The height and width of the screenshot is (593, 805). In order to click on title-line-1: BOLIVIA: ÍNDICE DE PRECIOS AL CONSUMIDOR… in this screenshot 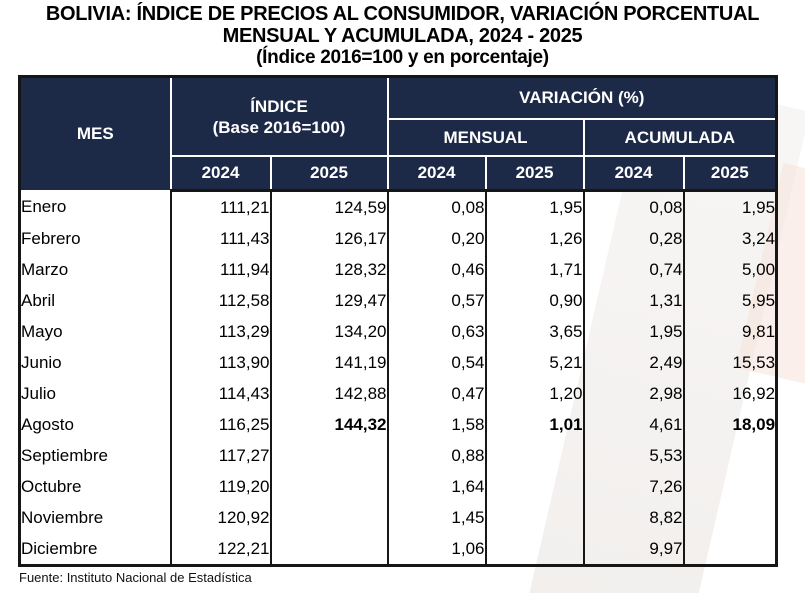, I will do `click(402, 14)`.